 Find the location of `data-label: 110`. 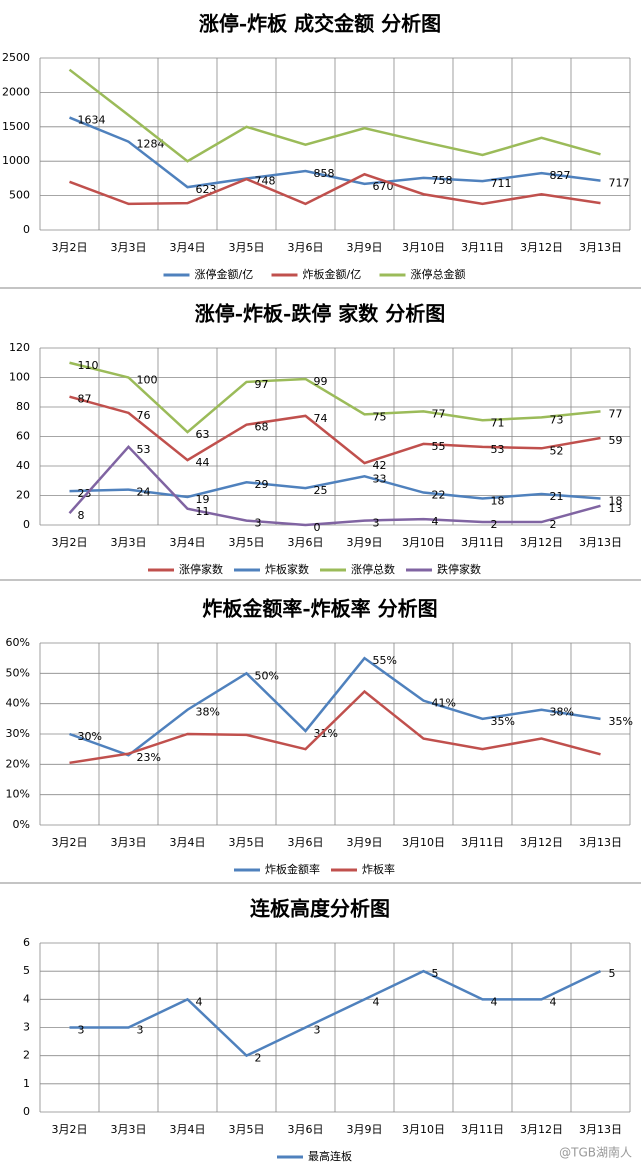

data-label: 110 is located at coordinates (88, 365).